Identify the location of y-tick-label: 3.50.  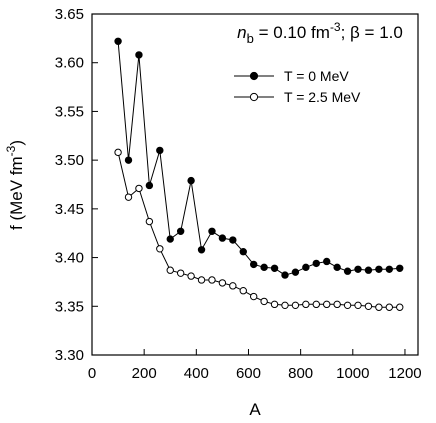
(69, 160).